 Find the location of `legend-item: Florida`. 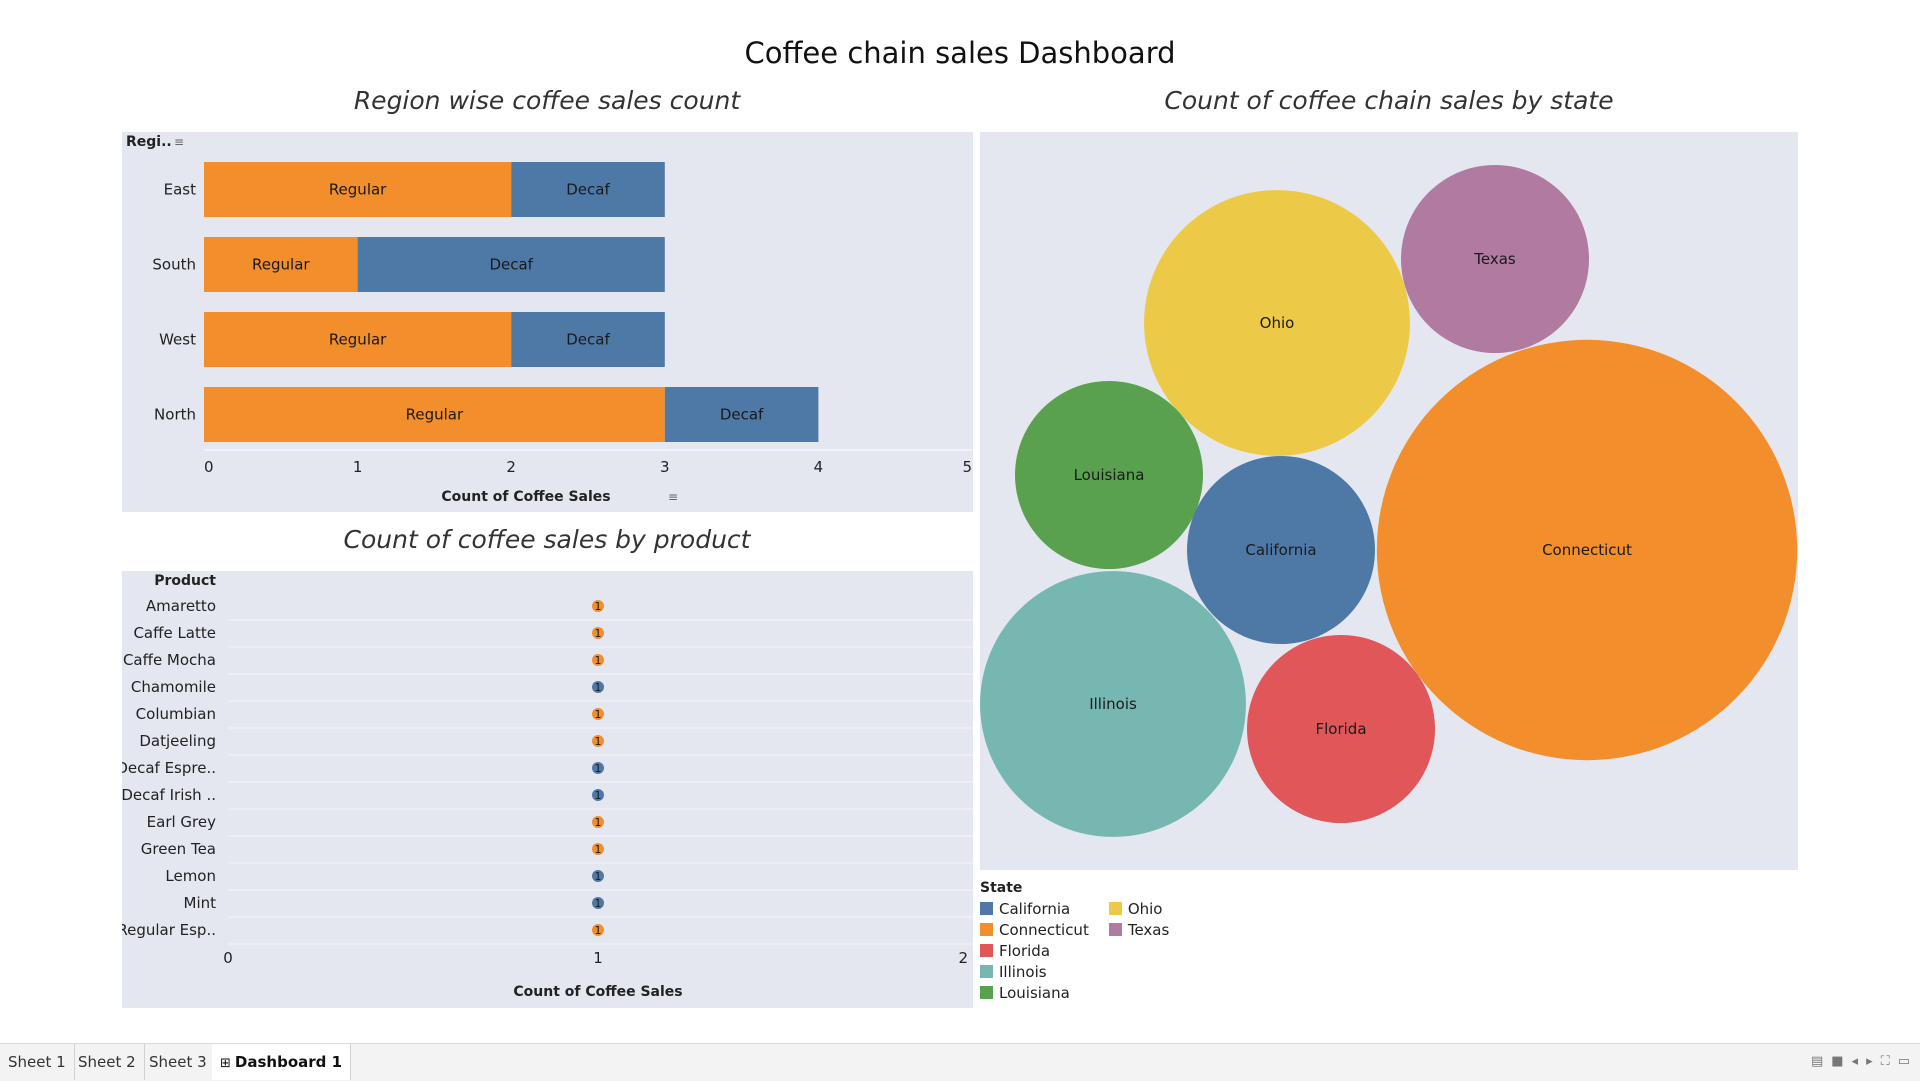

legend-item: Florida is located at coordinates (1034, 950).